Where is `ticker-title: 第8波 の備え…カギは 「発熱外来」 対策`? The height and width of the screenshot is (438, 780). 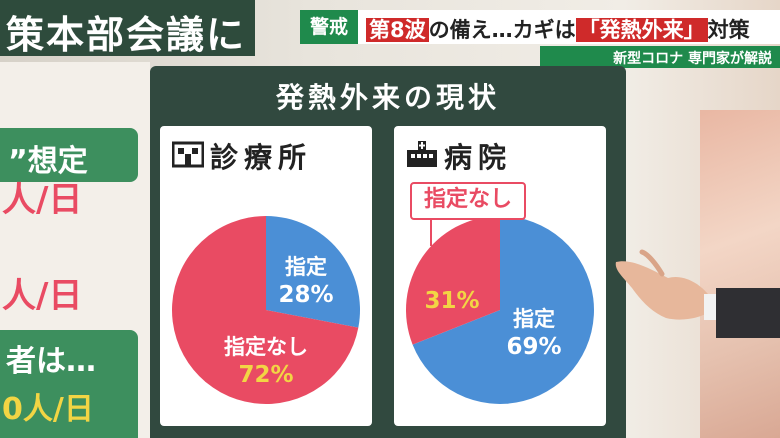
ticker-title: 第8波 の備え…カギは 「発熱外来」 対策 is located at coordinates (558, 29).